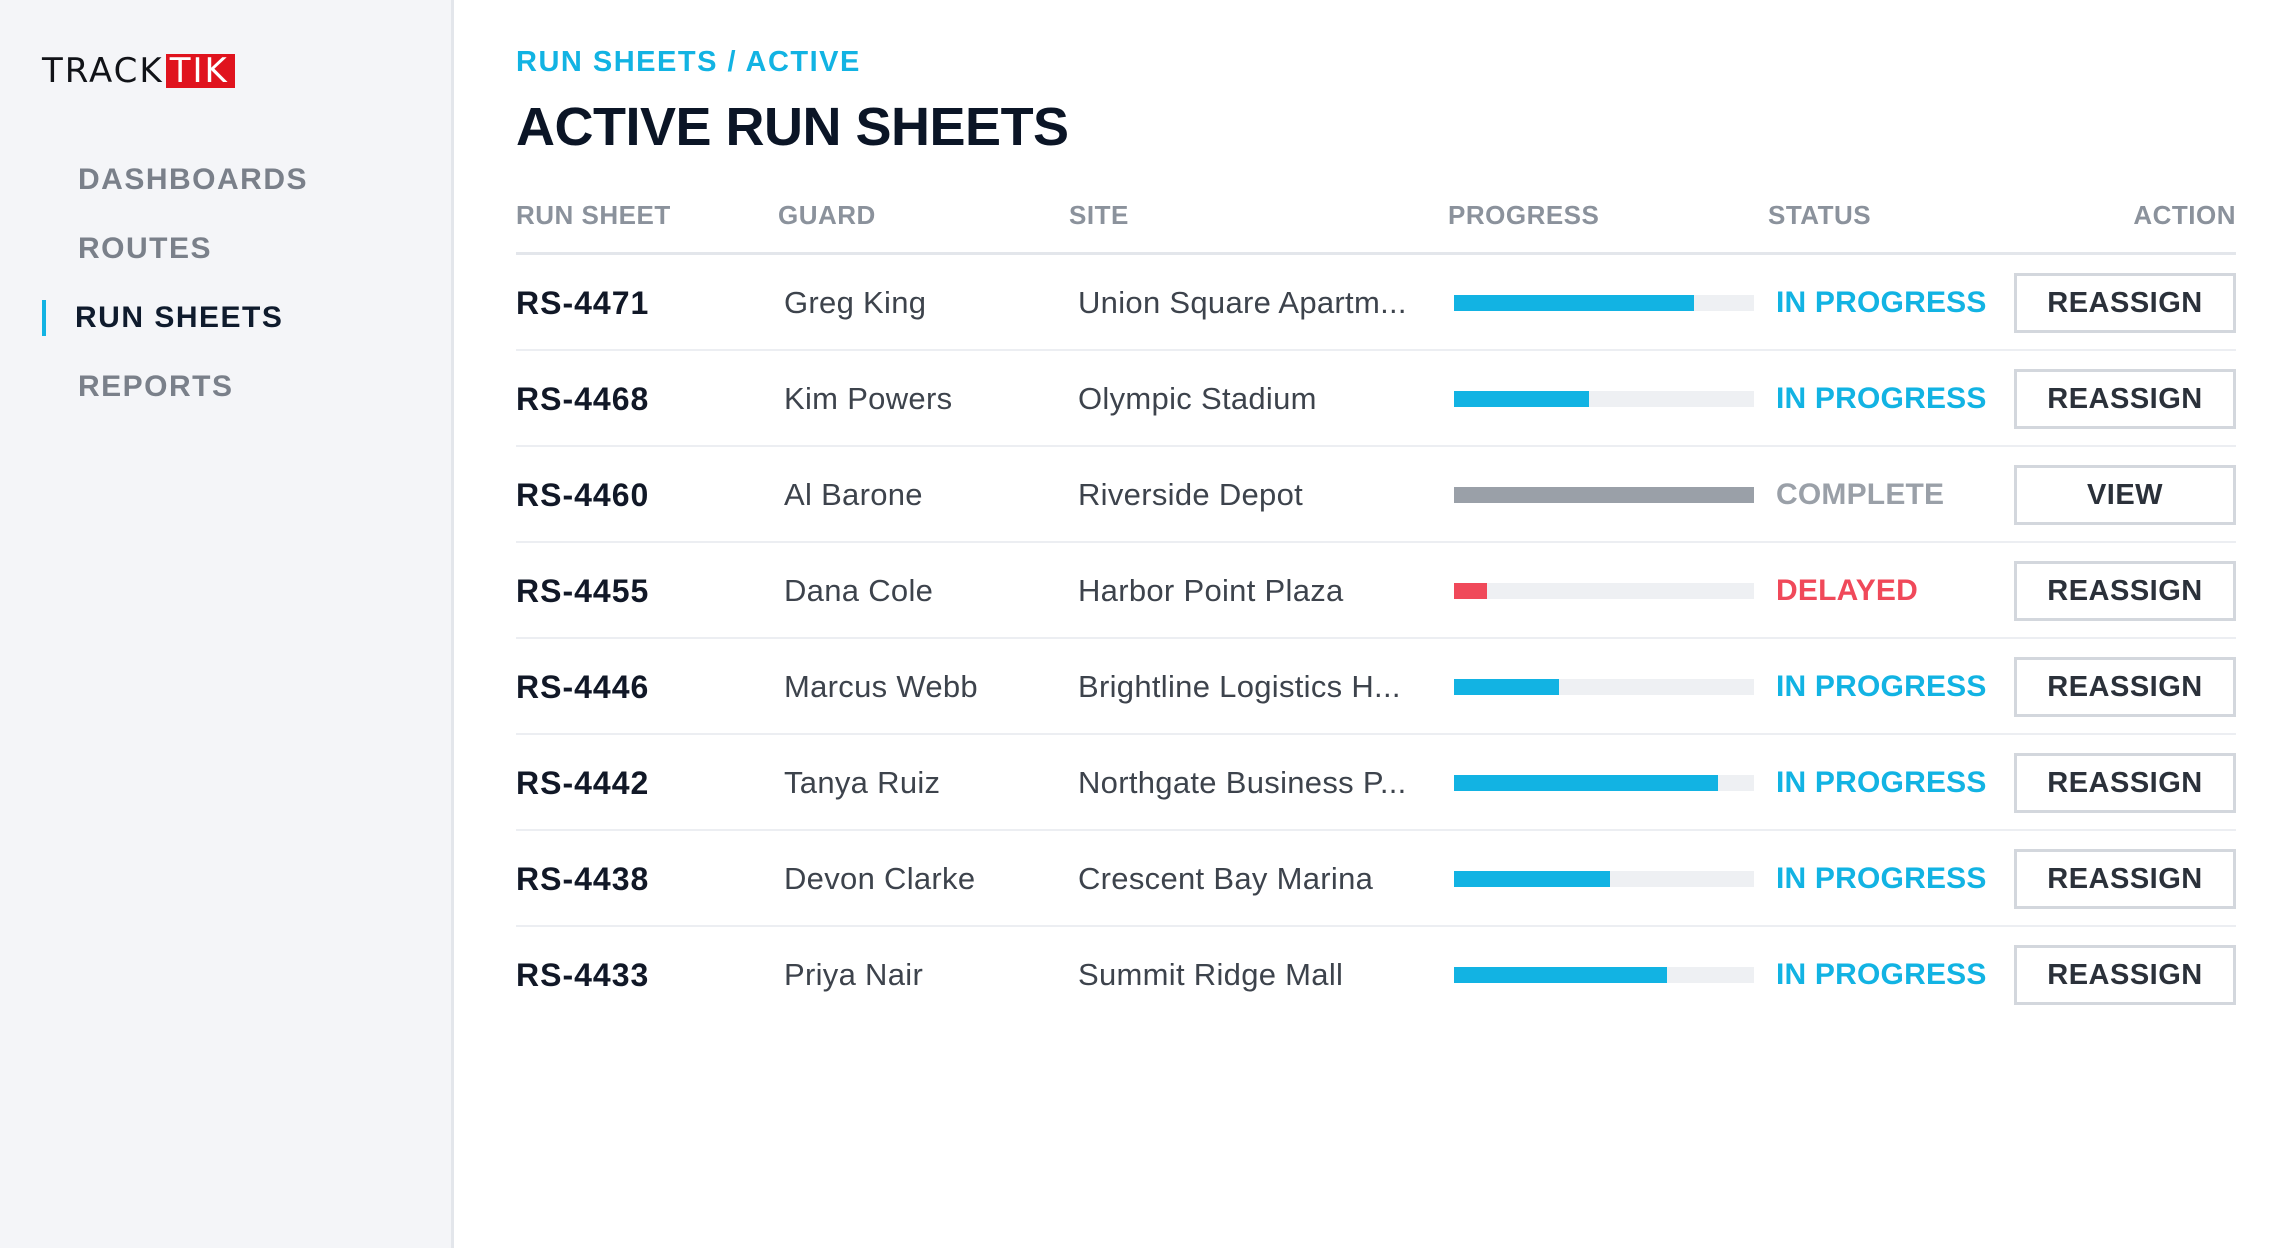  What do you see at coordinates (1099, 215) in the screenshot?
I see `column-header-site: SITE` at bounding box center [1099, 215].